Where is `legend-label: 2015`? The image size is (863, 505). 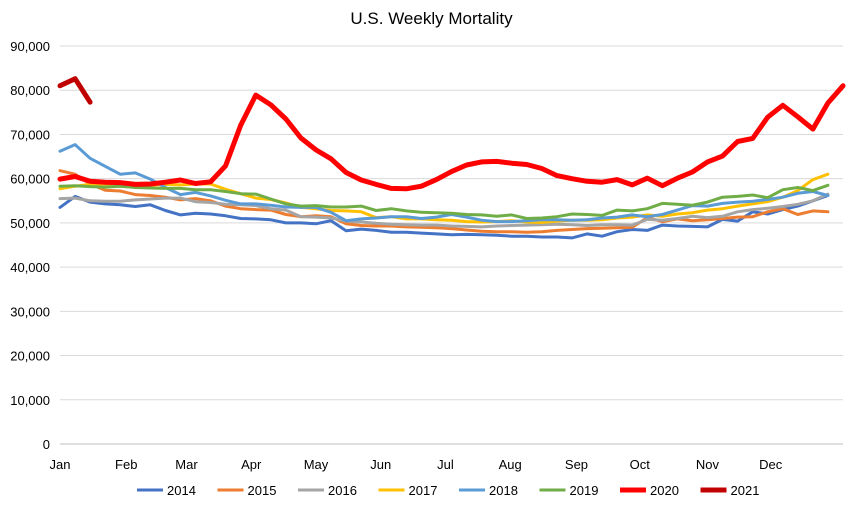
legend-label: 2015 is located at coordinates (262, 490).